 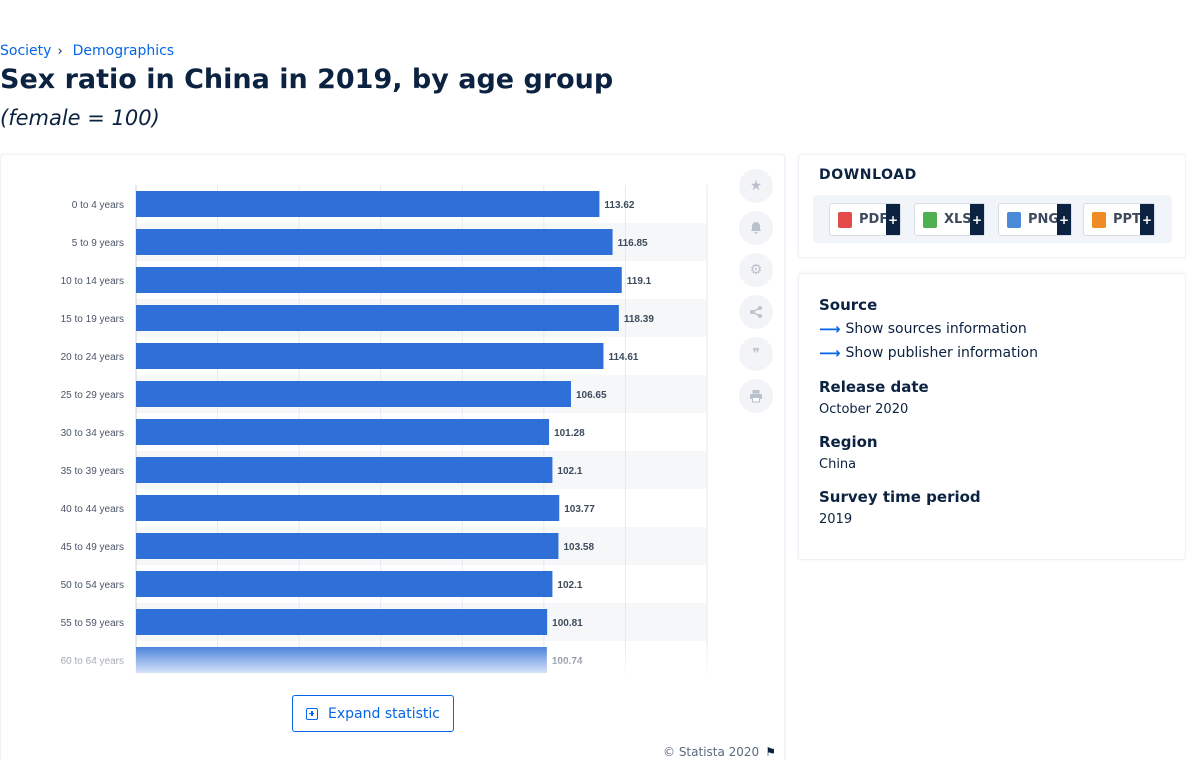 What do you see at coordinates (838, 464) in the screenshot?
I see `region-value: China` at bounding box center [838, 464].